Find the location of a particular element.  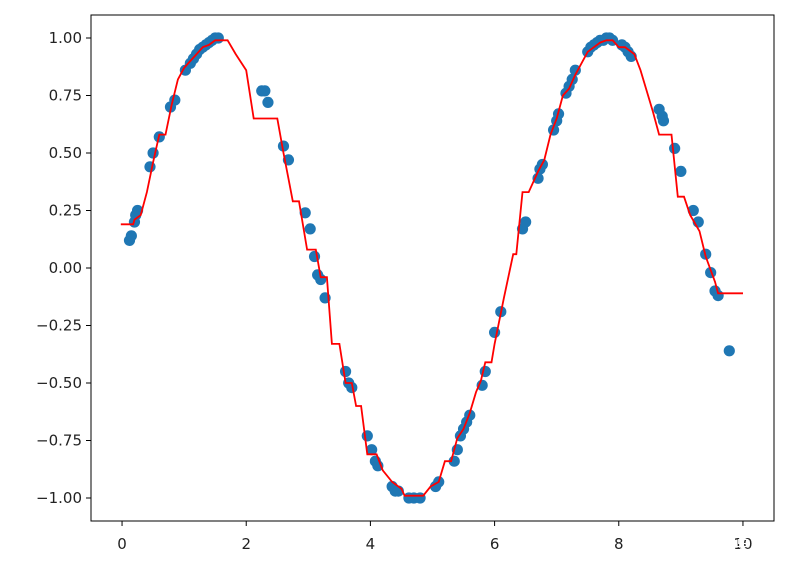

x-tick-label: 2 is located at coordinates (246, 544).